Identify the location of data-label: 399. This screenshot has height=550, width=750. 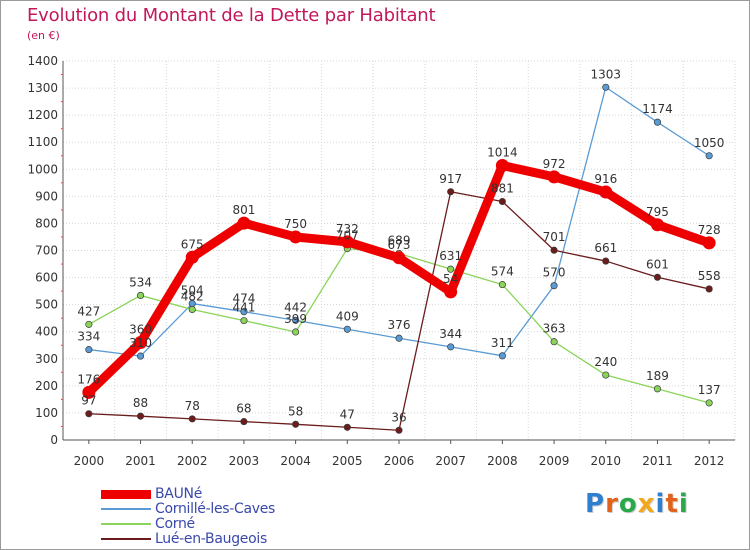
(295, 319).